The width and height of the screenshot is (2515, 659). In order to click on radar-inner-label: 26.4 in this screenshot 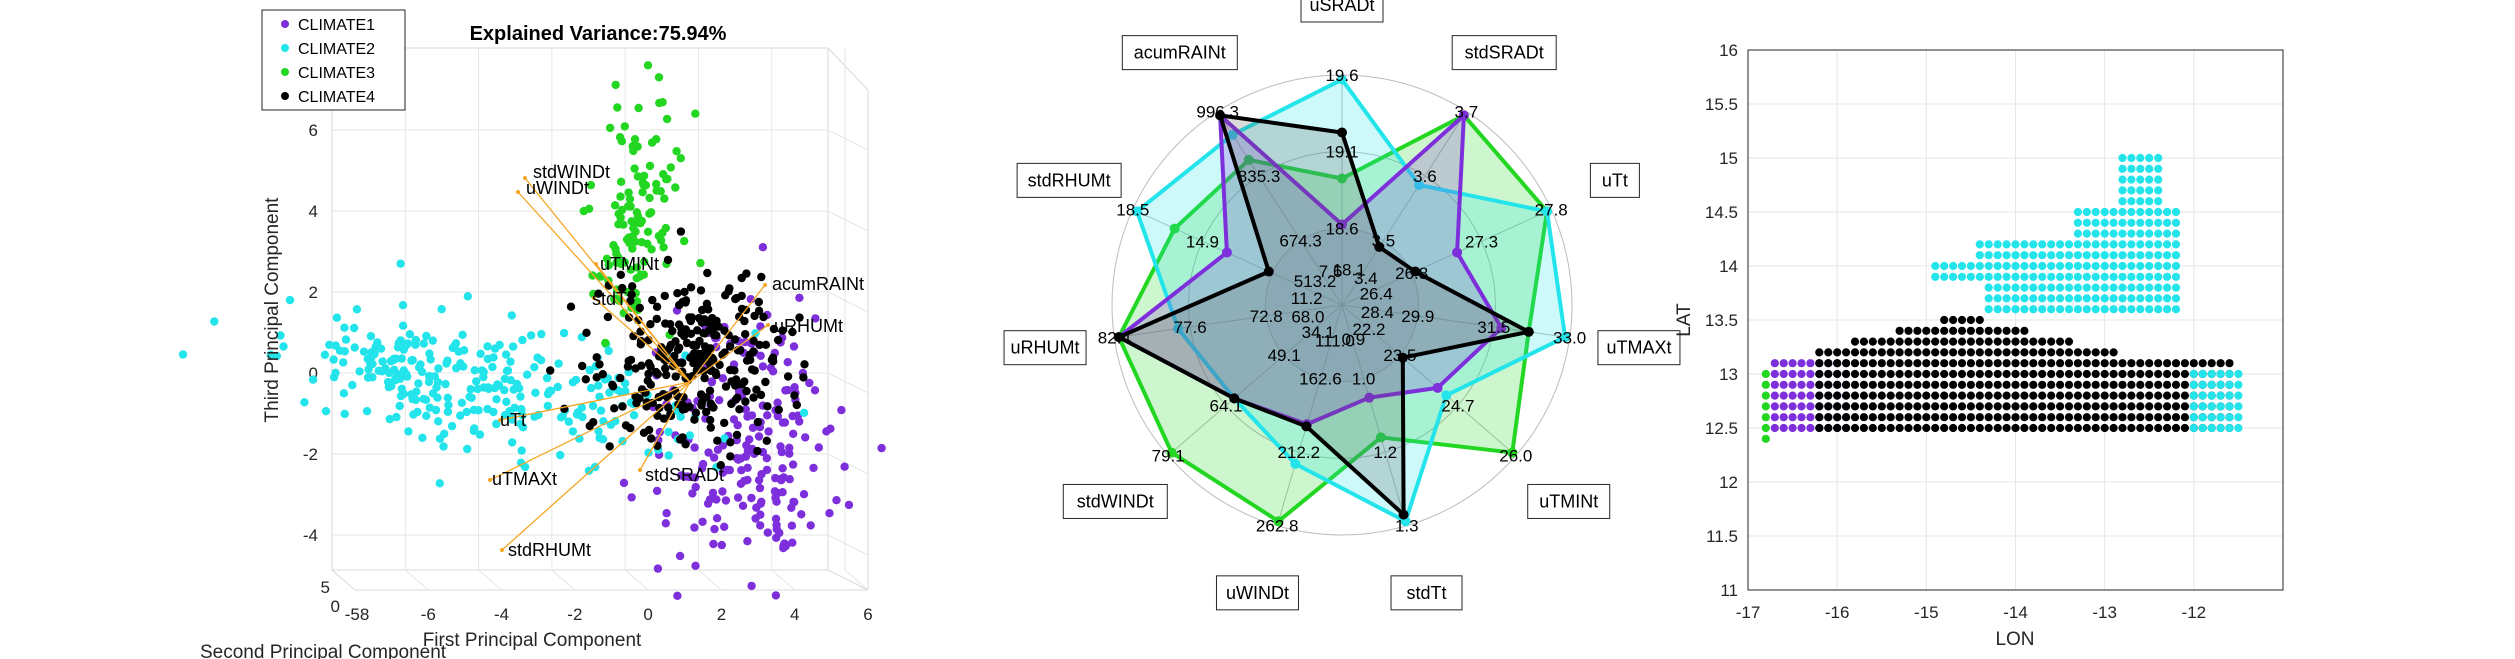, I will do `click(1376, 294)`.